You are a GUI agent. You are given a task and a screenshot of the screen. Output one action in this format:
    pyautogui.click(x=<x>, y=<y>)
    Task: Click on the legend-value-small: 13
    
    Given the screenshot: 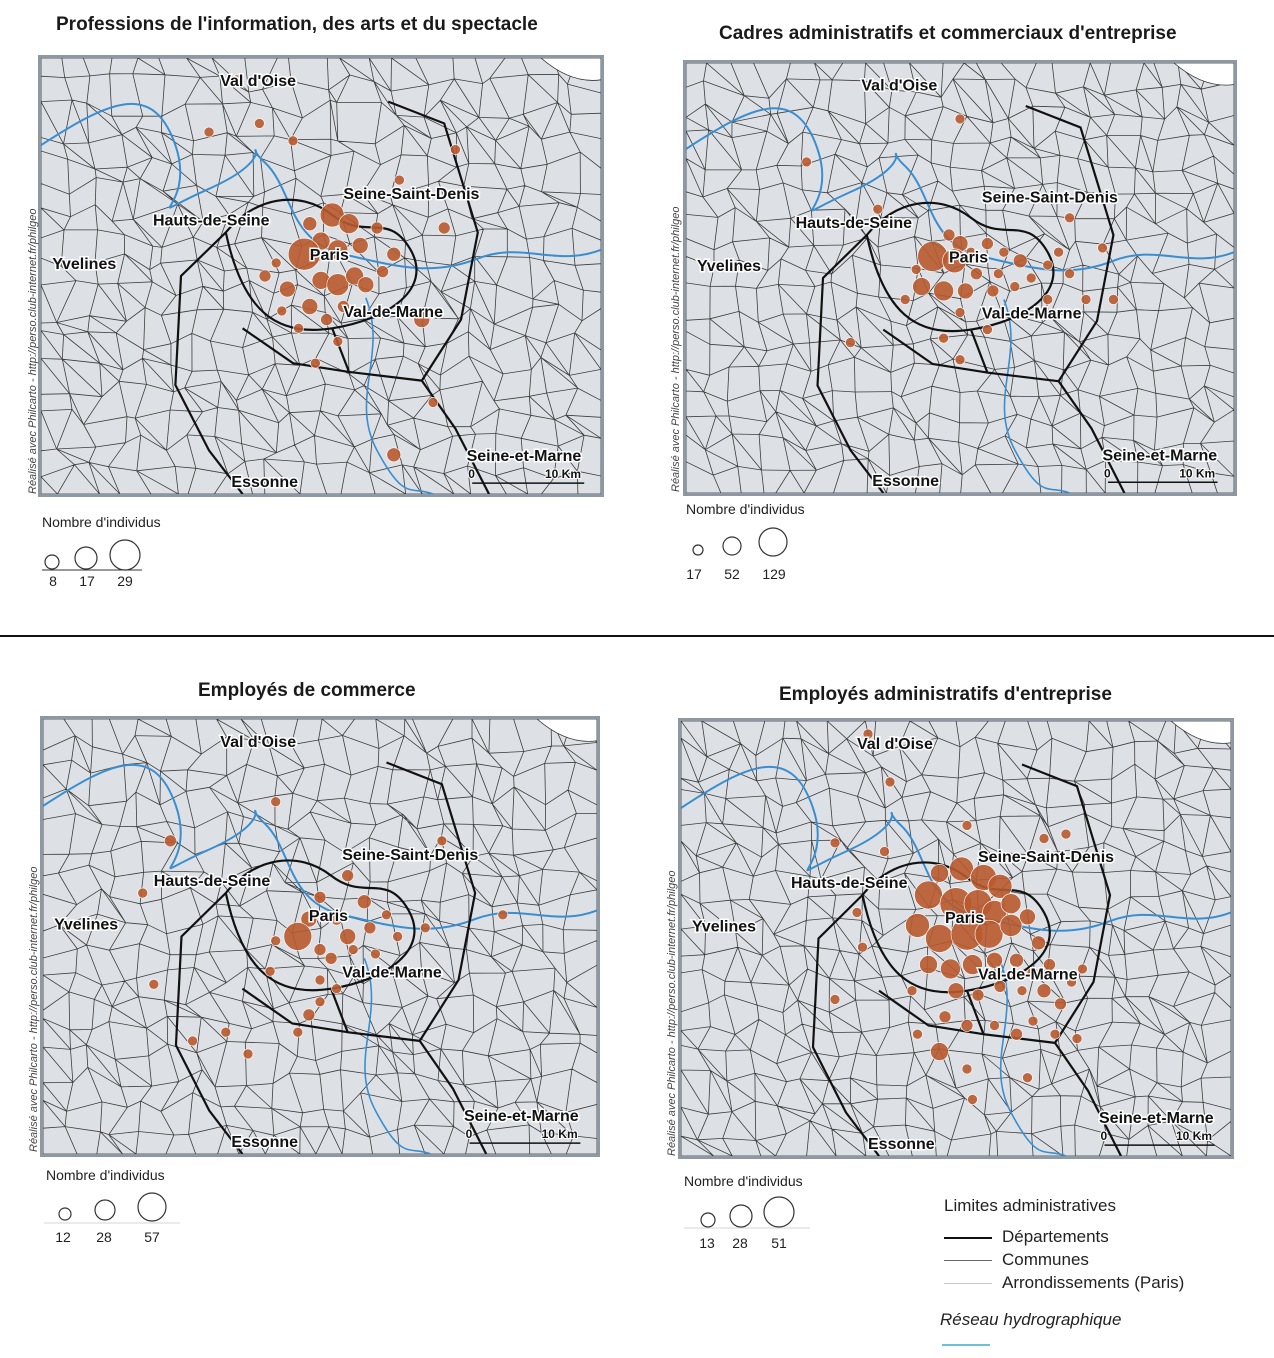 What is the action you would take?
    pyautogui.click(x=707, y=1243)
    